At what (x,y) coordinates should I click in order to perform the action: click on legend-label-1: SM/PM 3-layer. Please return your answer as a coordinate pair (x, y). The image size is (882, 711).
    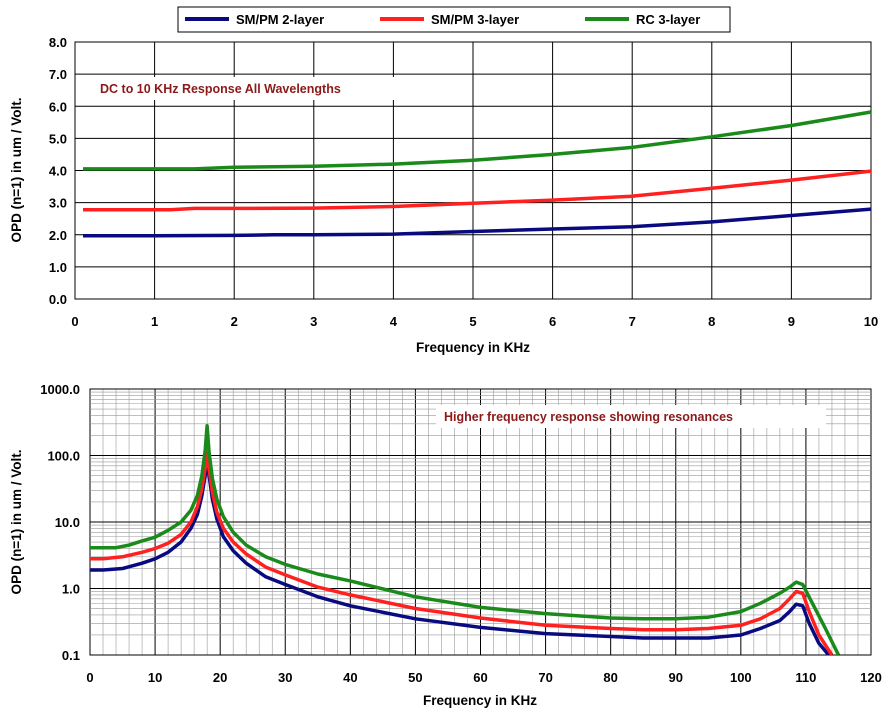
    Looking at the image, I should click on (475, 19).